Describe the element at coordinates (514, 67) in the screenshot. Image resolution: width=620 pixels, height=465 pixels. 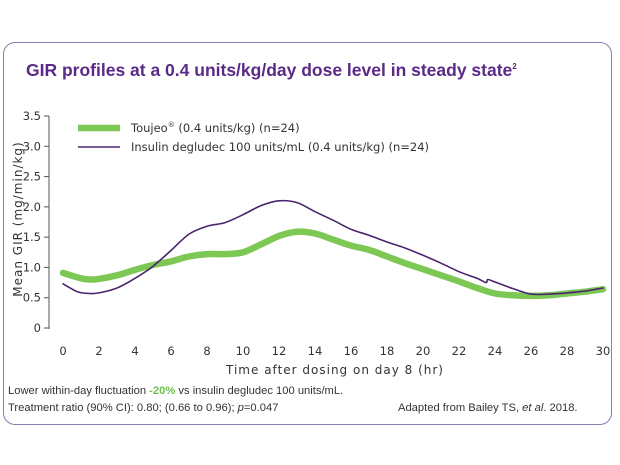
I see `title-reference-marker: 2` at that location.